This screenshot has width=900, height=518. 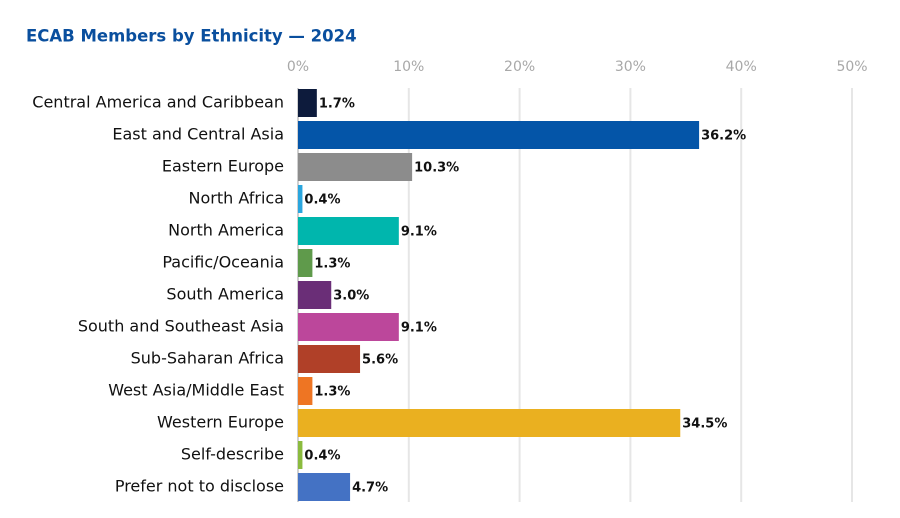 I want to click on y-tick-label: Prefer not to disclose, so click(x=199, y=486).